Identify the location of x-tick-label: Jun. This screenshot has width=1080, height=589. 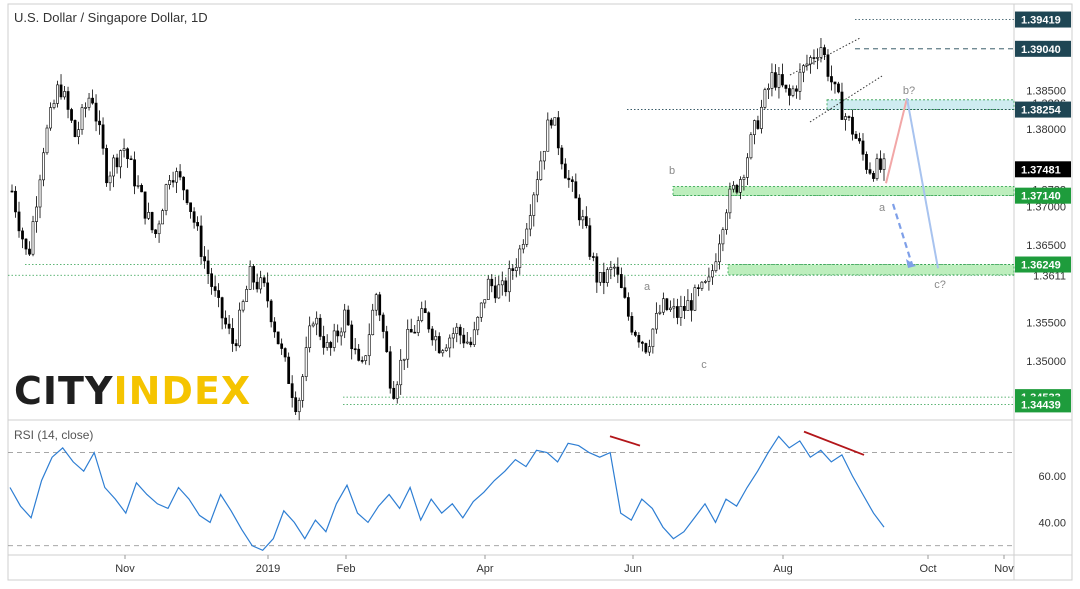
(633, 569).